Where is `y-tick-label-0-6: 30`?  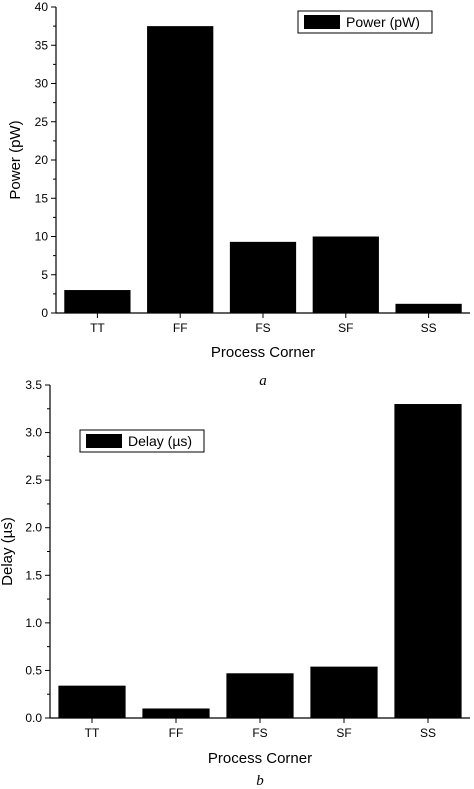
y-tick-label-0-6: 30 is located at coordinates (42, 84).